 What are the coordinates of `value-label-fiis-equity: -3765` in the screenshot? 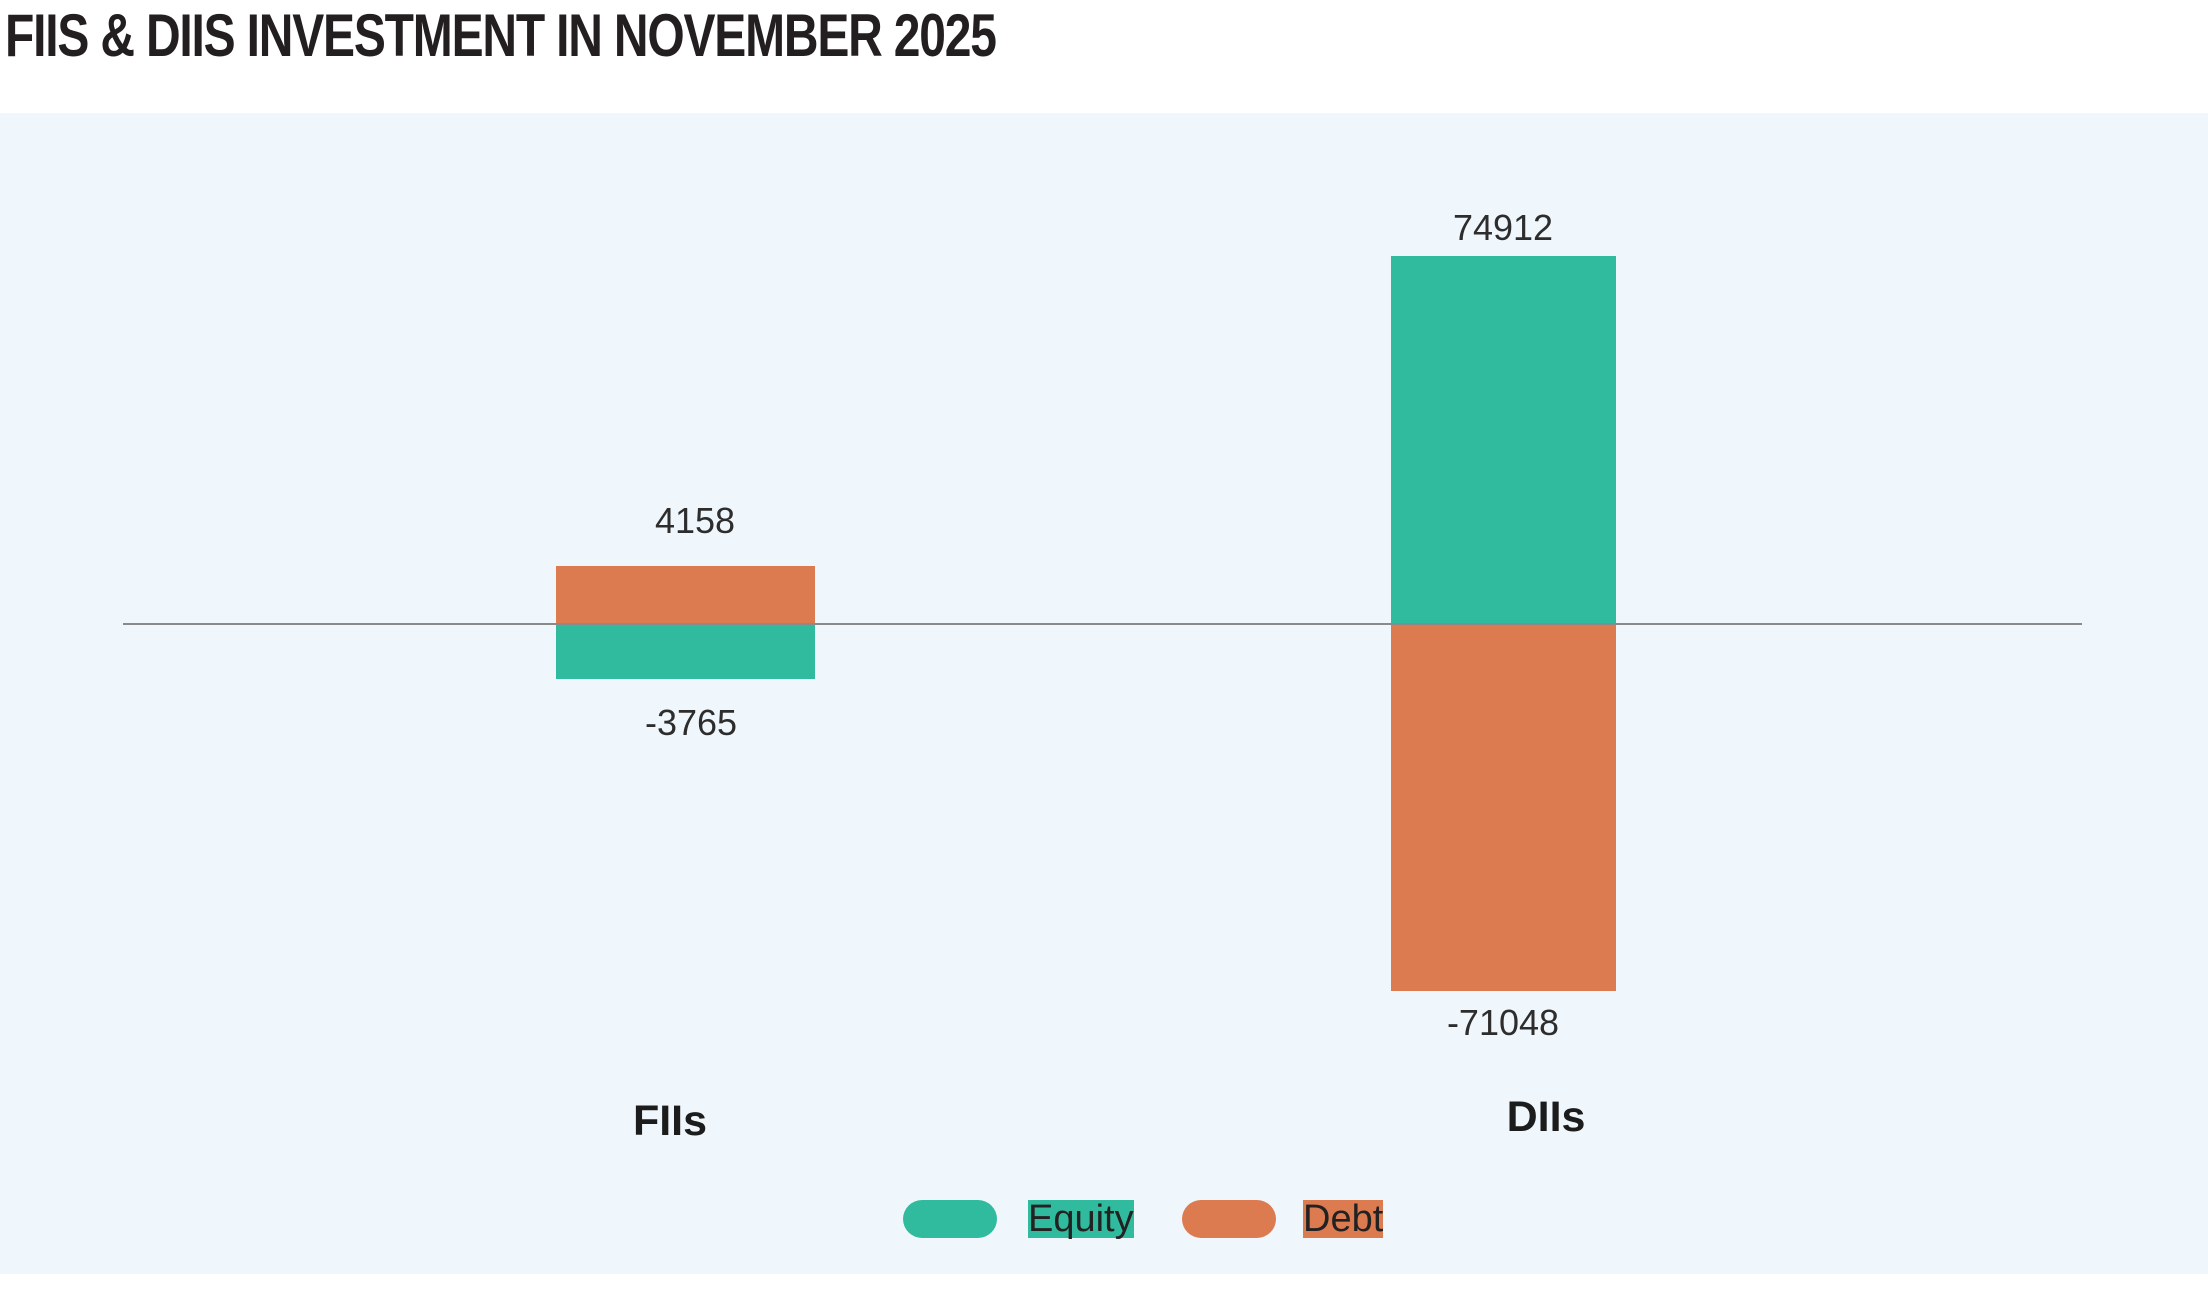 It's located at (691, 722).